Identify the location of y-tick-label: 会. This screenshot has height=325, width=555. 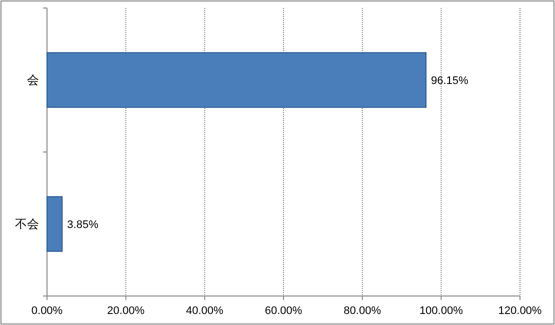
(33, 80).